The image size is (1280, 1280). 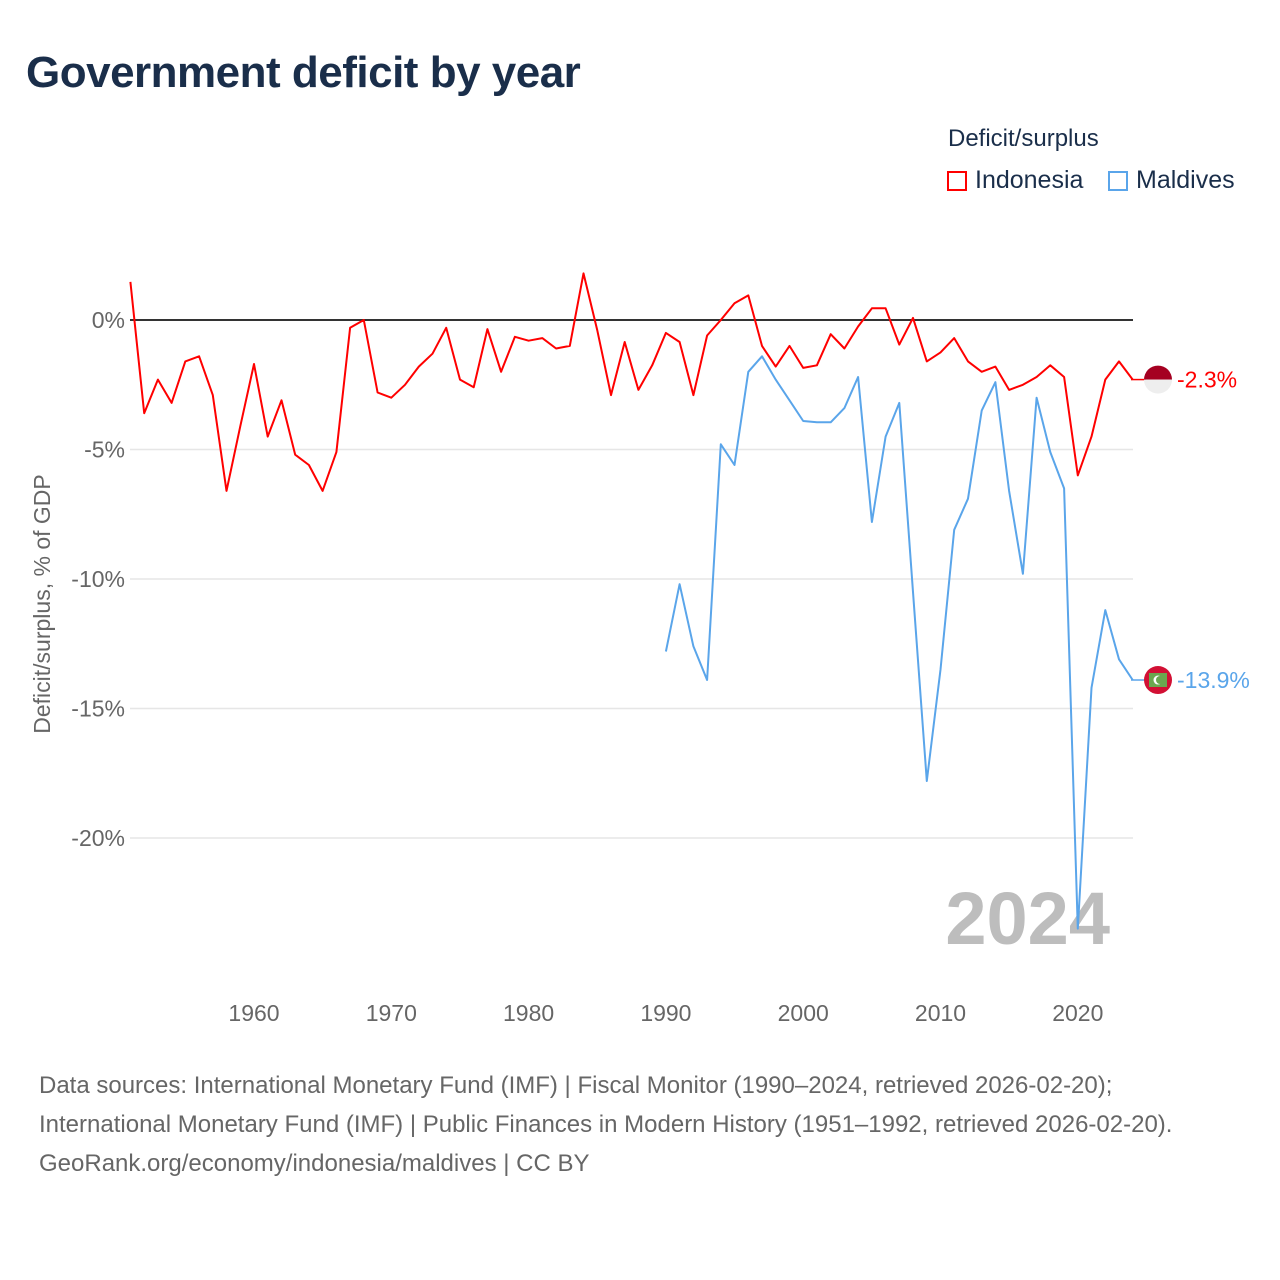 I want to click on x-tick-label: 1960, so click(x=253, y=1013).